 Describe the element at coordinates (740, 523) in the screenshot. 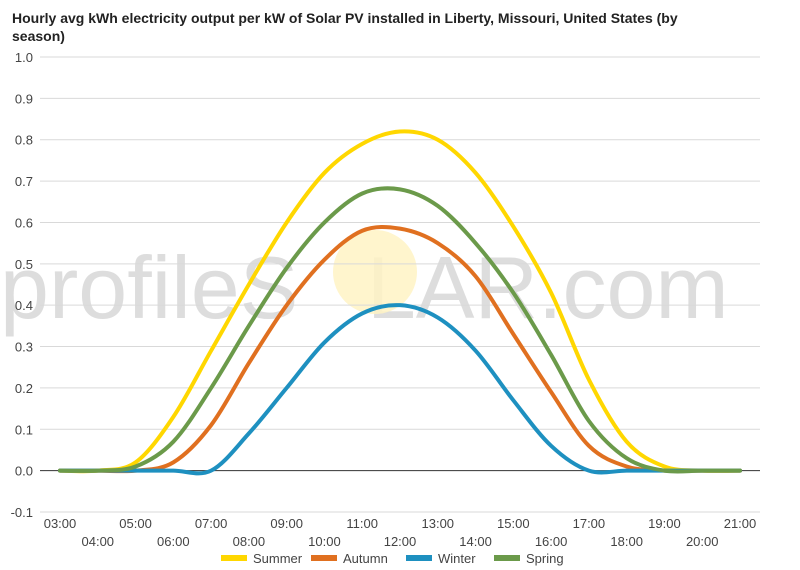

I see `x-tick-label: 21:00` at that location.